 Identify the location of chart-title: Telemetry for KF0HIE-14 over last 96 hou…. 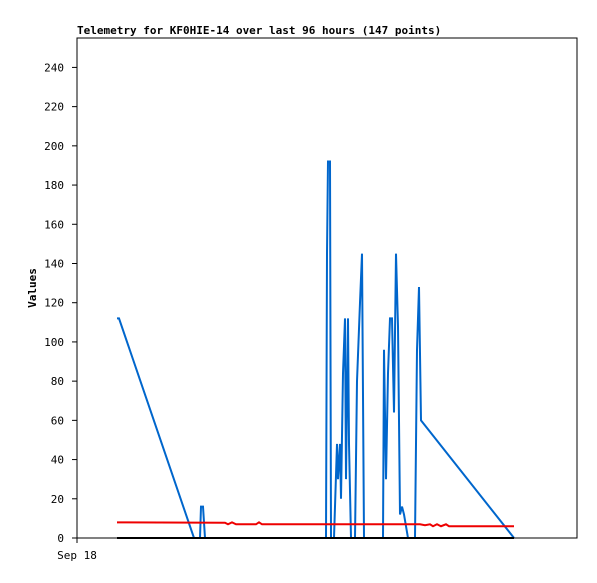
(259, 30).